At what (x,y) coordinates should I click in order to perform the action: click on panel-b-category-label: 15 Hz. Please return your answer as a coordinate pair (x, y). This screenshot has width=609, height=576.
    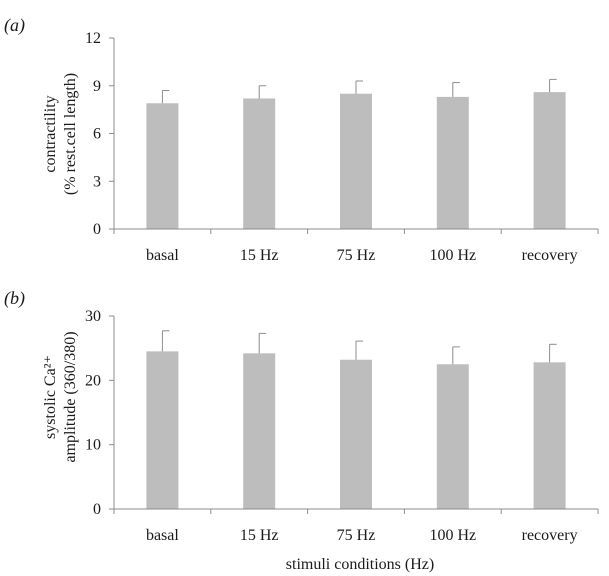
    Looking at the image, I should click on (259, 535).